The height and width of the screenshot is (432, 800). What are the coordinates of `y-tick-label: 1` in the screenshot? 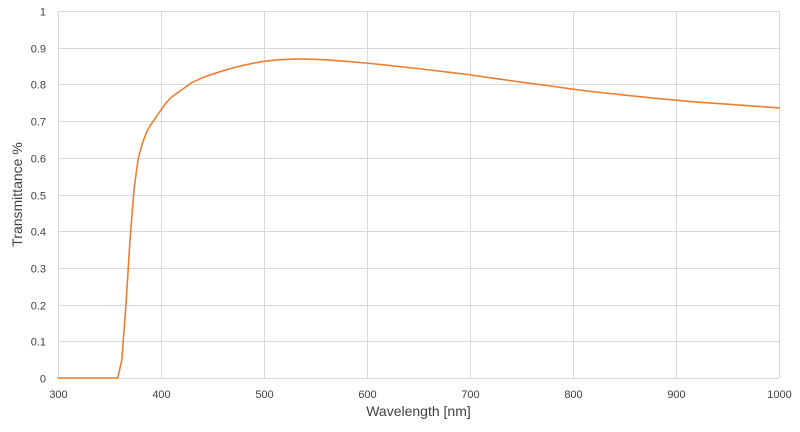 It's located at (43, 13).